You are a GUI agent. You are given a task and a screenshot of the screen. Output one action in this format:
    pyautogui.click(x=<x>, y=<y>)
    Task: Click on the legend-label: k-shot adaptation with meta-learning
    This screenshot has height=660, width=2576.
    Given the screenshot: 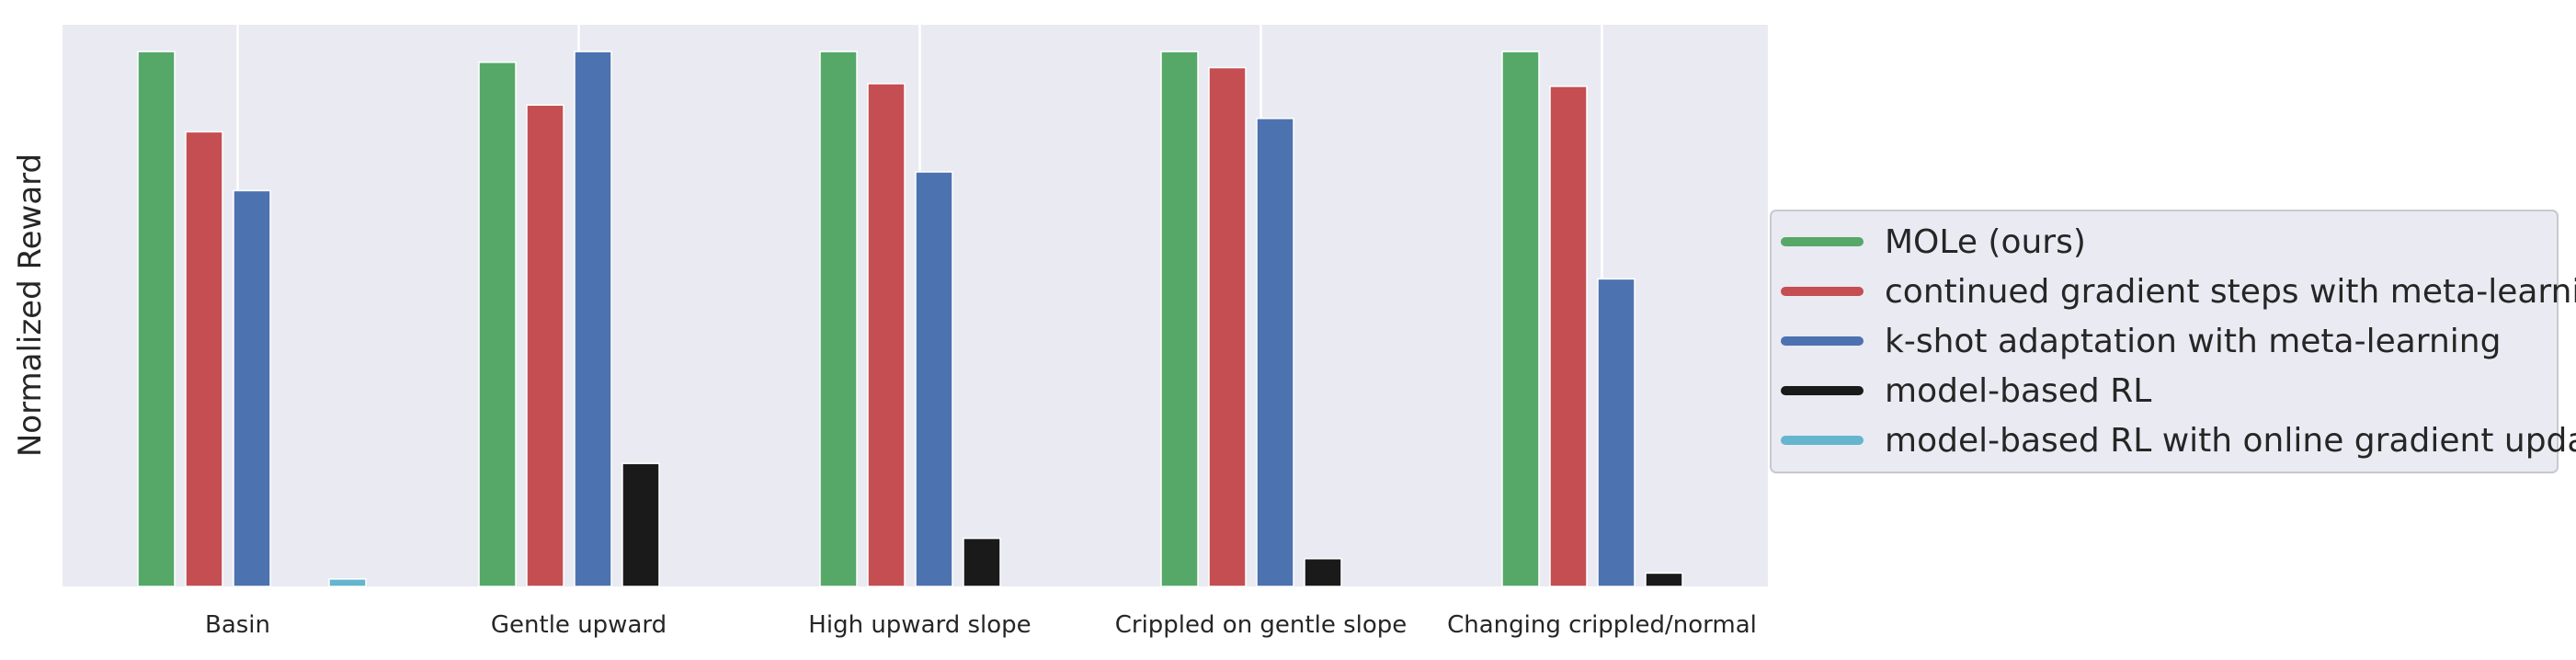 What is the action you would take?
    pyautogui.click(x=2193, y=341)
    